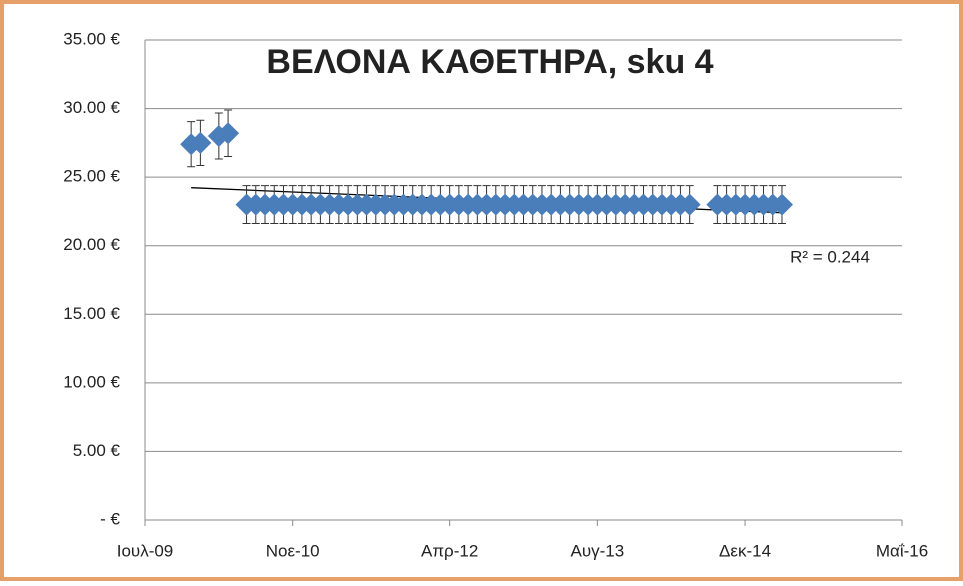 The height and width of the screenshot is (586, 963). Describe the element at coordinates (91, 381) in the screenshot. I see `y-tick-label: 10.00 €` at that location.